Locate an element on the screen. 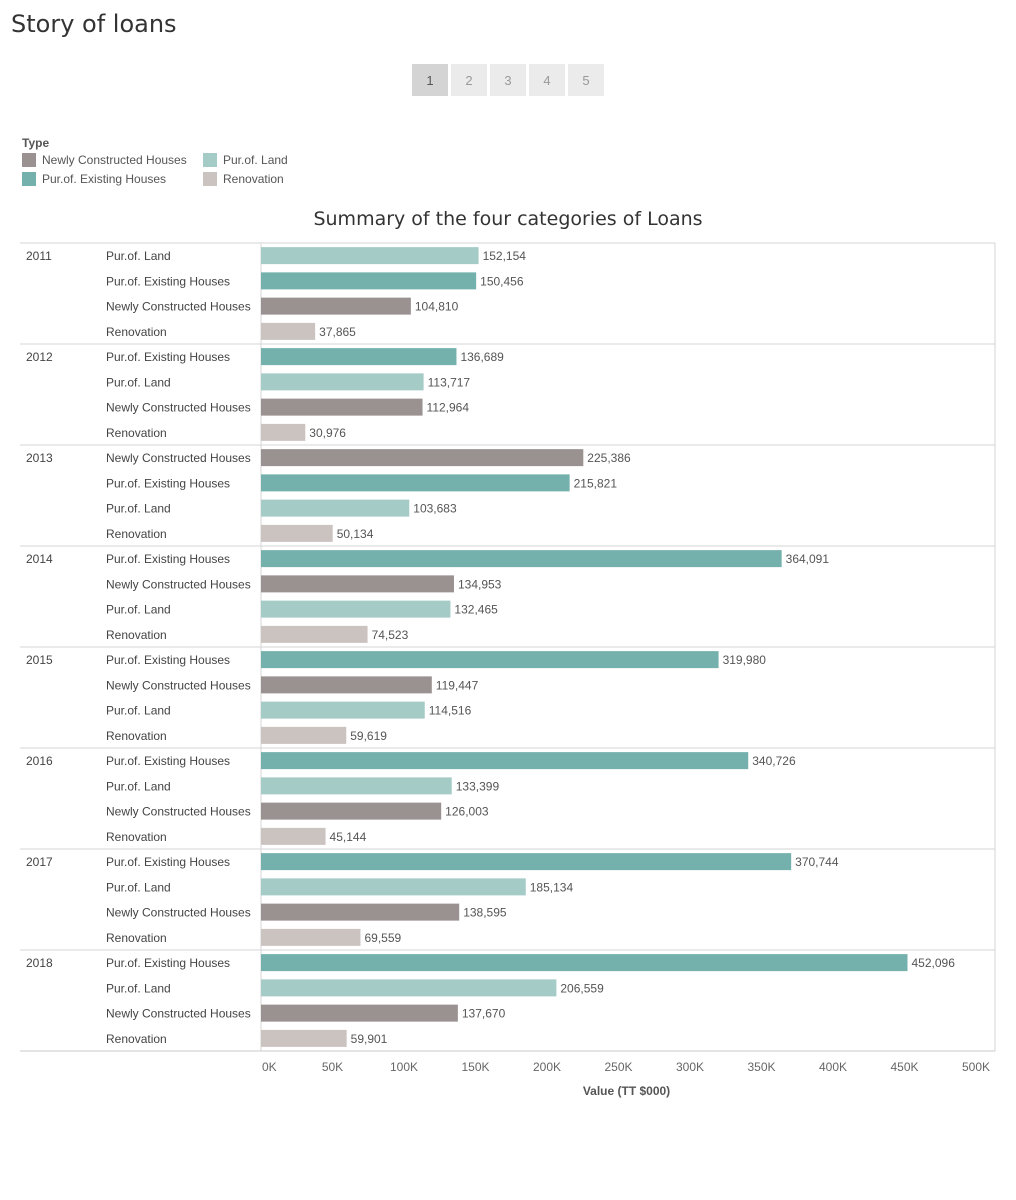 This screenshot has width=1016, height=1200. legend-label: Pur.of. Land is located at coordinates (255, 160).